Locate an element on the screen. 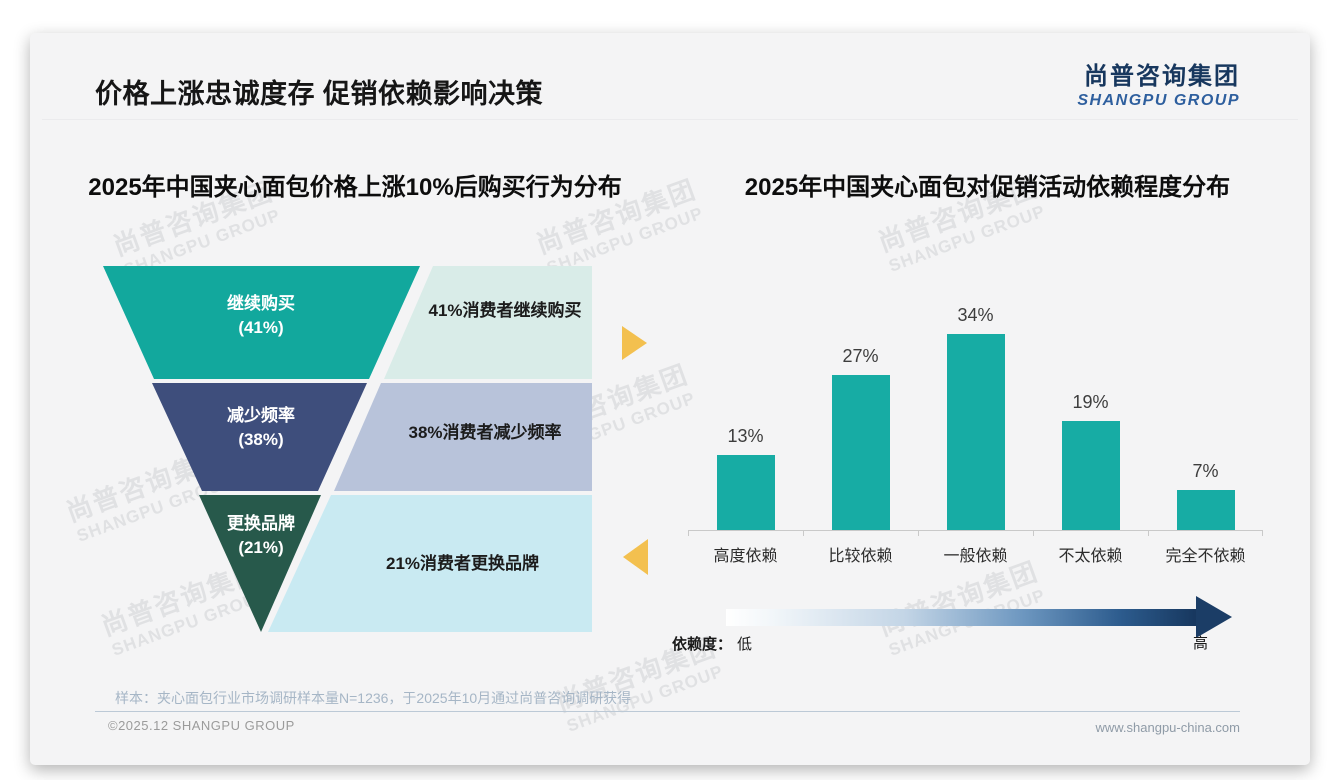  funnel-stage-3-name: 更换品牌 is located at coordinates (261, 523).